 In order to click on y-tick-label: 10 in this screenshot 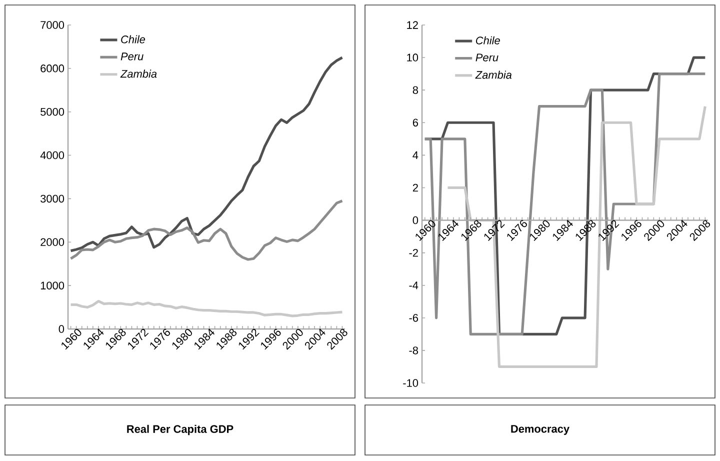, I will do `click(412, 58)`.